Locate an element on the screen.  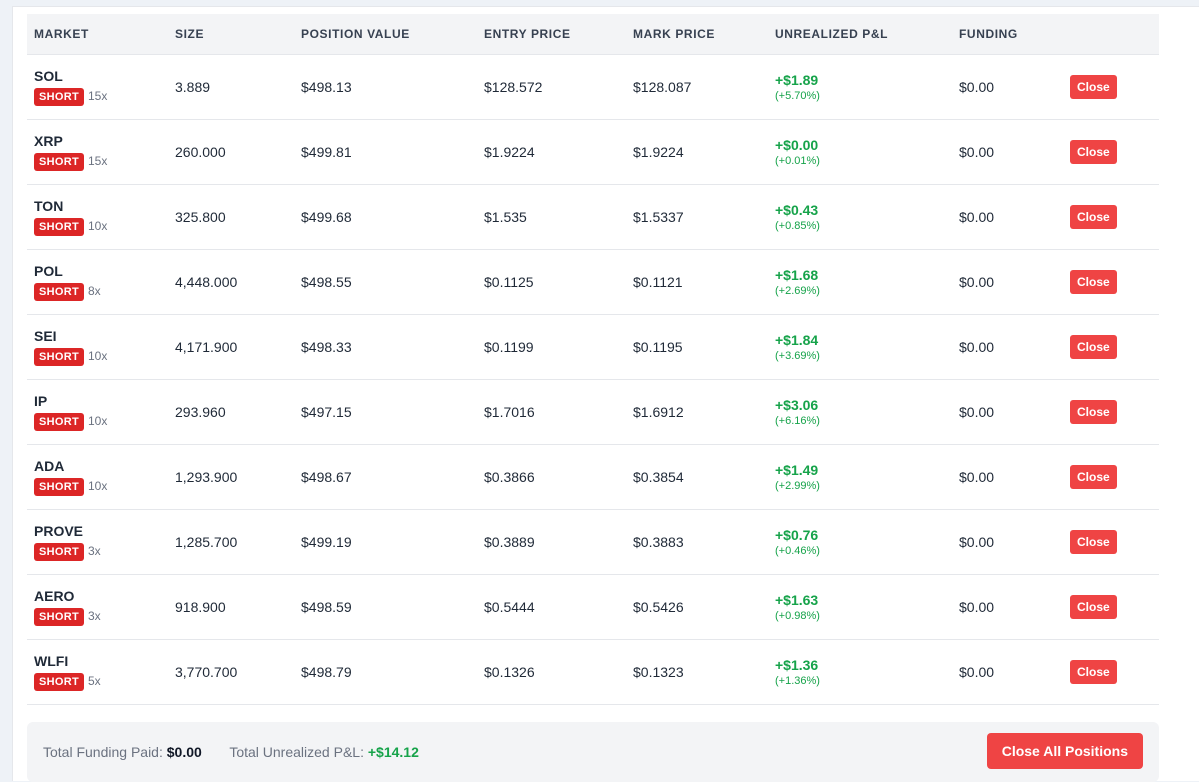
pnl-value: +$1.36 is located at coordinates (797, 664).